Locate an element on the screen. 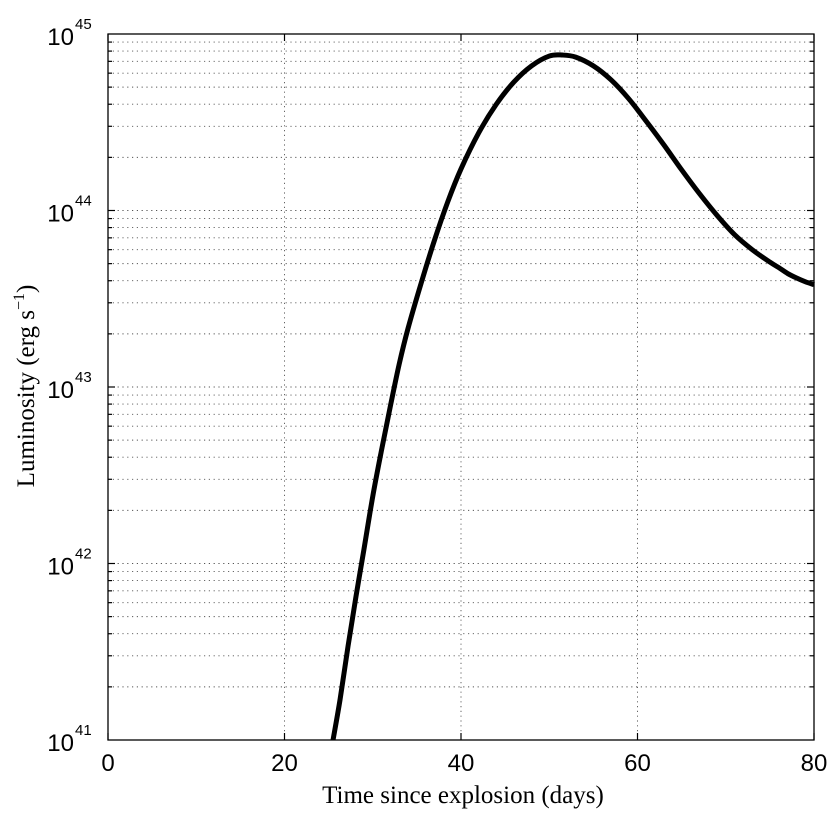  x-tick-labels: 0 20 40 60 80 is located at coordinates (464, 763).